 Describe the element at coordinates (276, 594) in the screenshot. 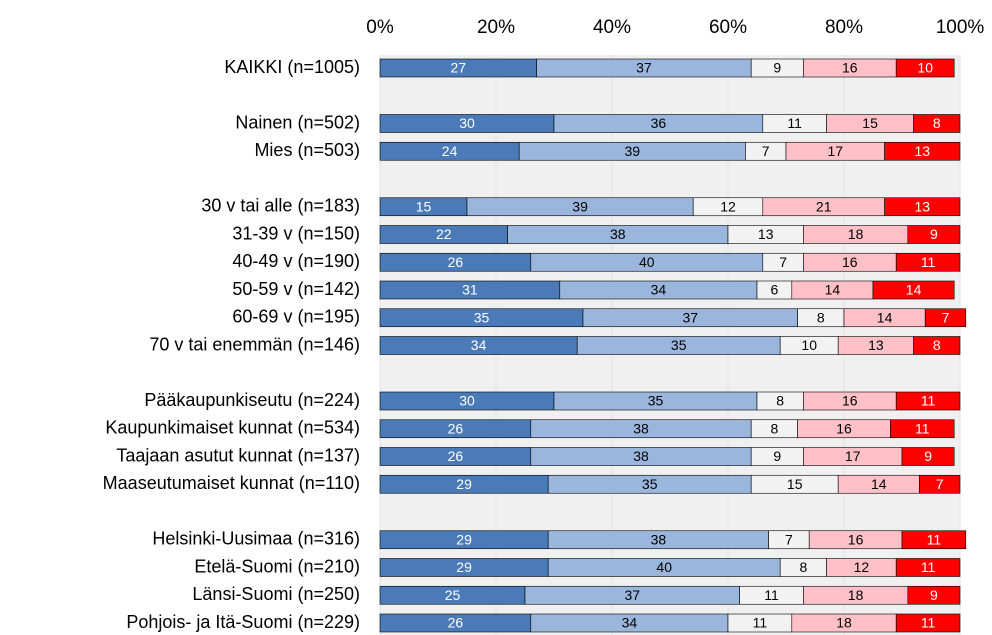

I see `category-label: Länsi-Suomi (n=250)` at that location.